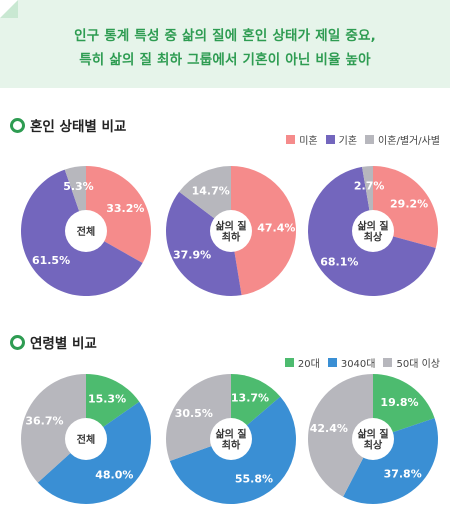  What do you see at coordinates (225, 36) in the screenshot?
I see `header-line-1: 인구 통계 특성 중 삶의 질에 혼인 상태가 제일 중요,` at bounding box center [225, 36].